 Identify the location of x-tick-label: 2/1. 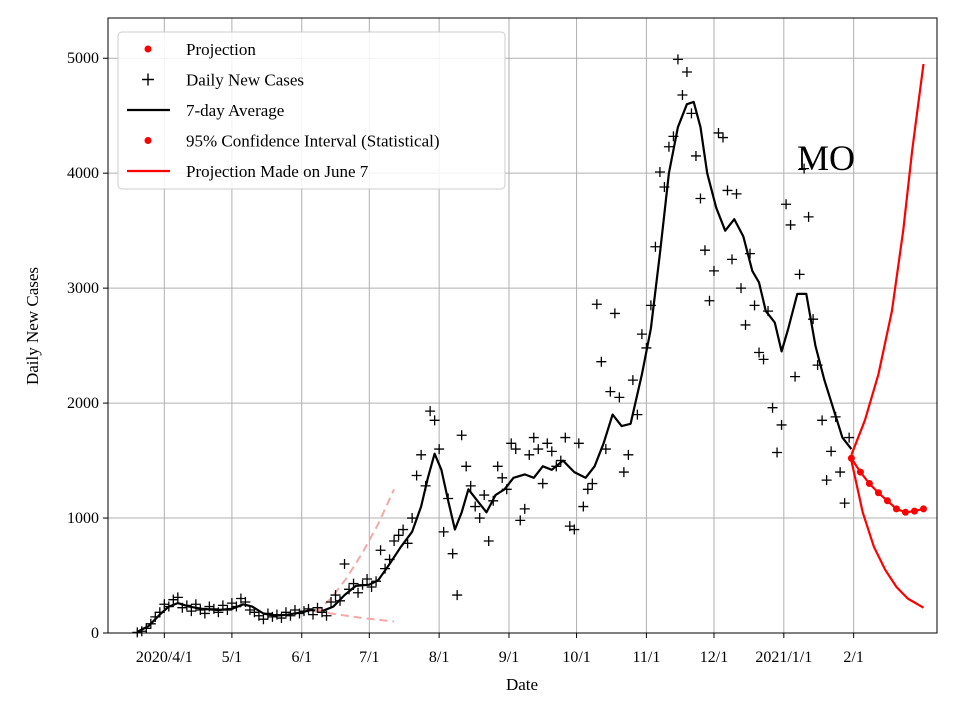
(853, 657).